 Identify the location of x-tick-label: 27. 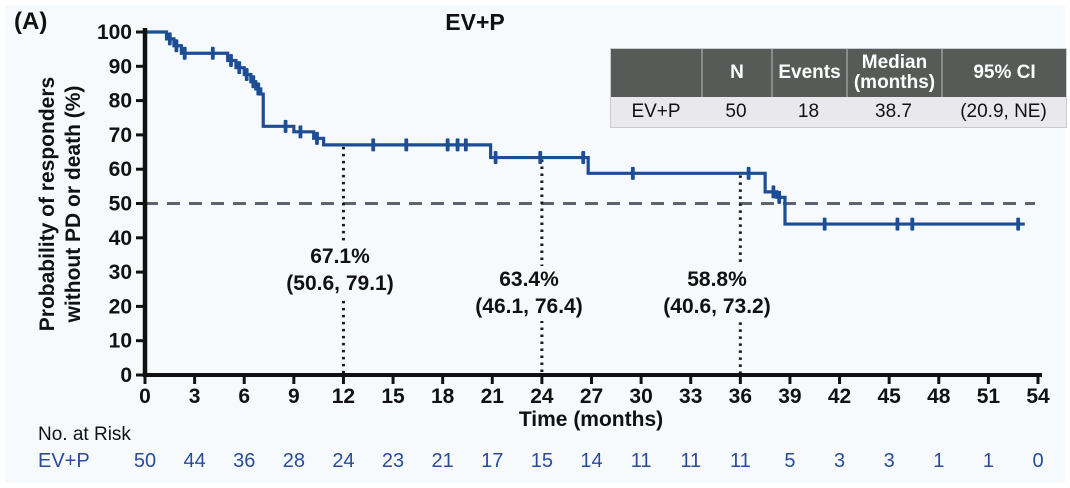
(591, 396).